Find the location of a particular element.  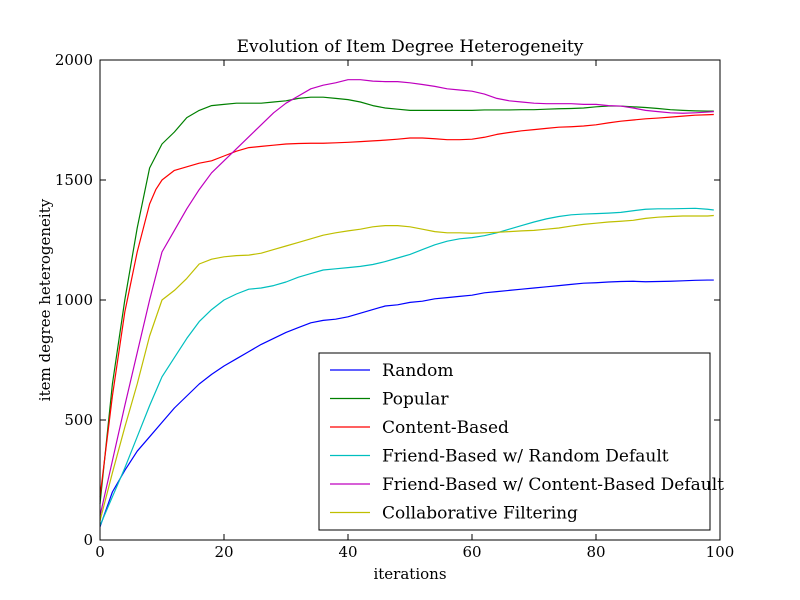

legend-label-5: Friend-Based w/ Content-Based Default is located at coordinates (553, 485).